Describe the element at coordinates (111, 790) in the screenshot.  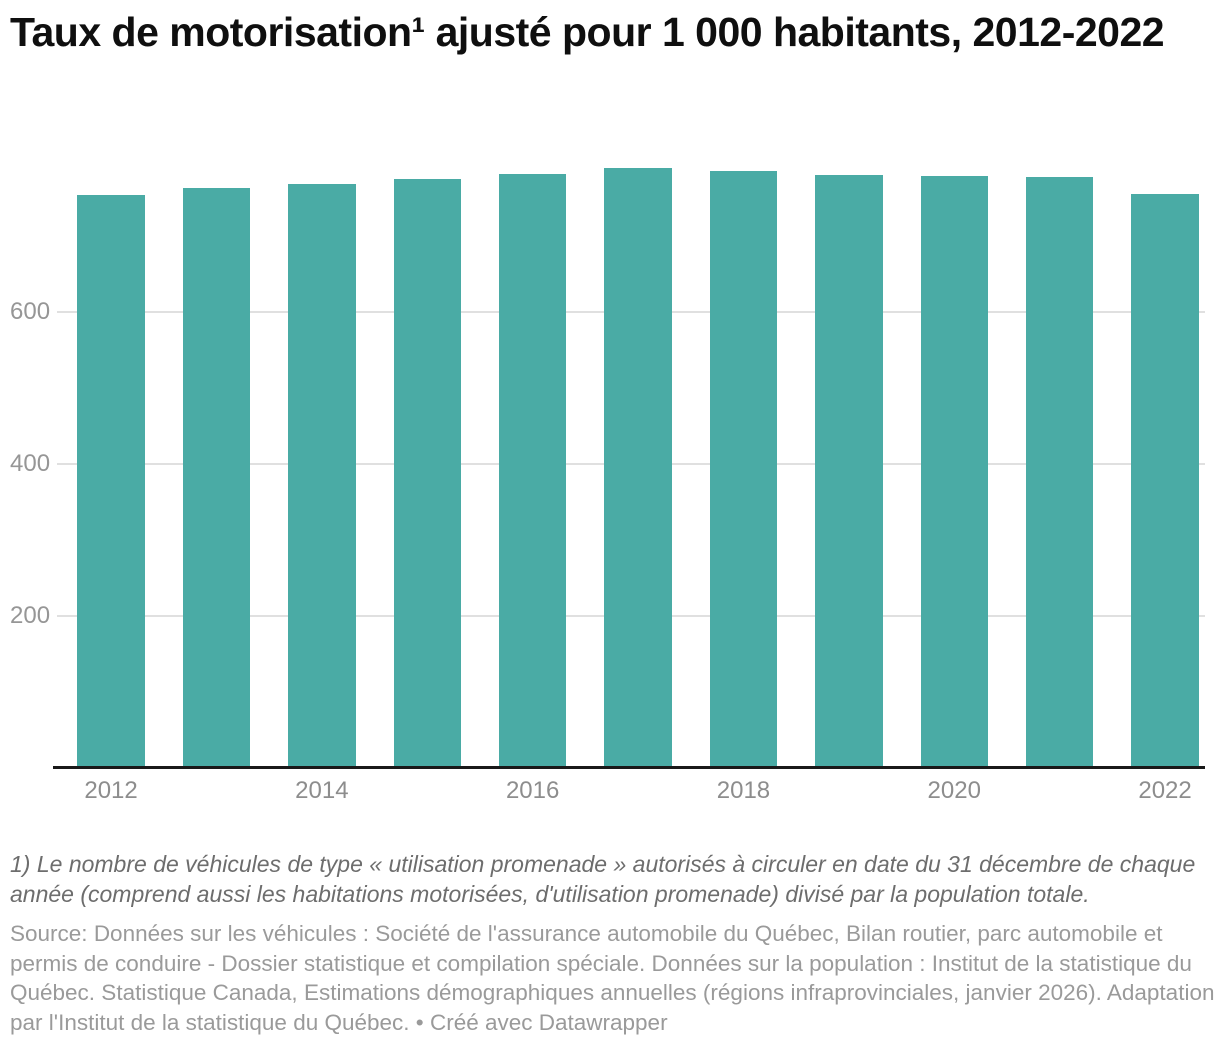
I see `x-tick-label-2012: 2012` at that location.